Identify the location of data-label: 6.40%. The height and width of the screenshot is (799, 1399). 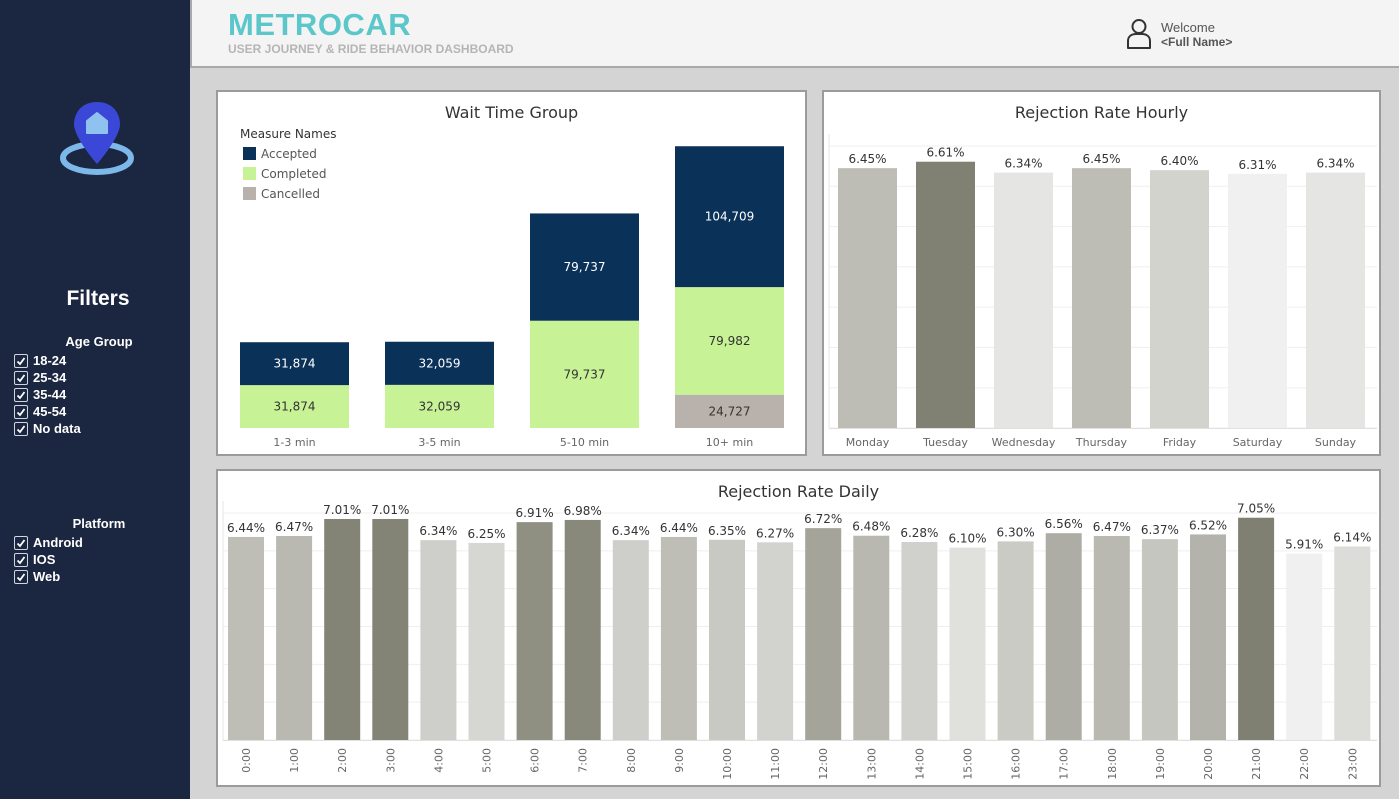
(1179, 161).